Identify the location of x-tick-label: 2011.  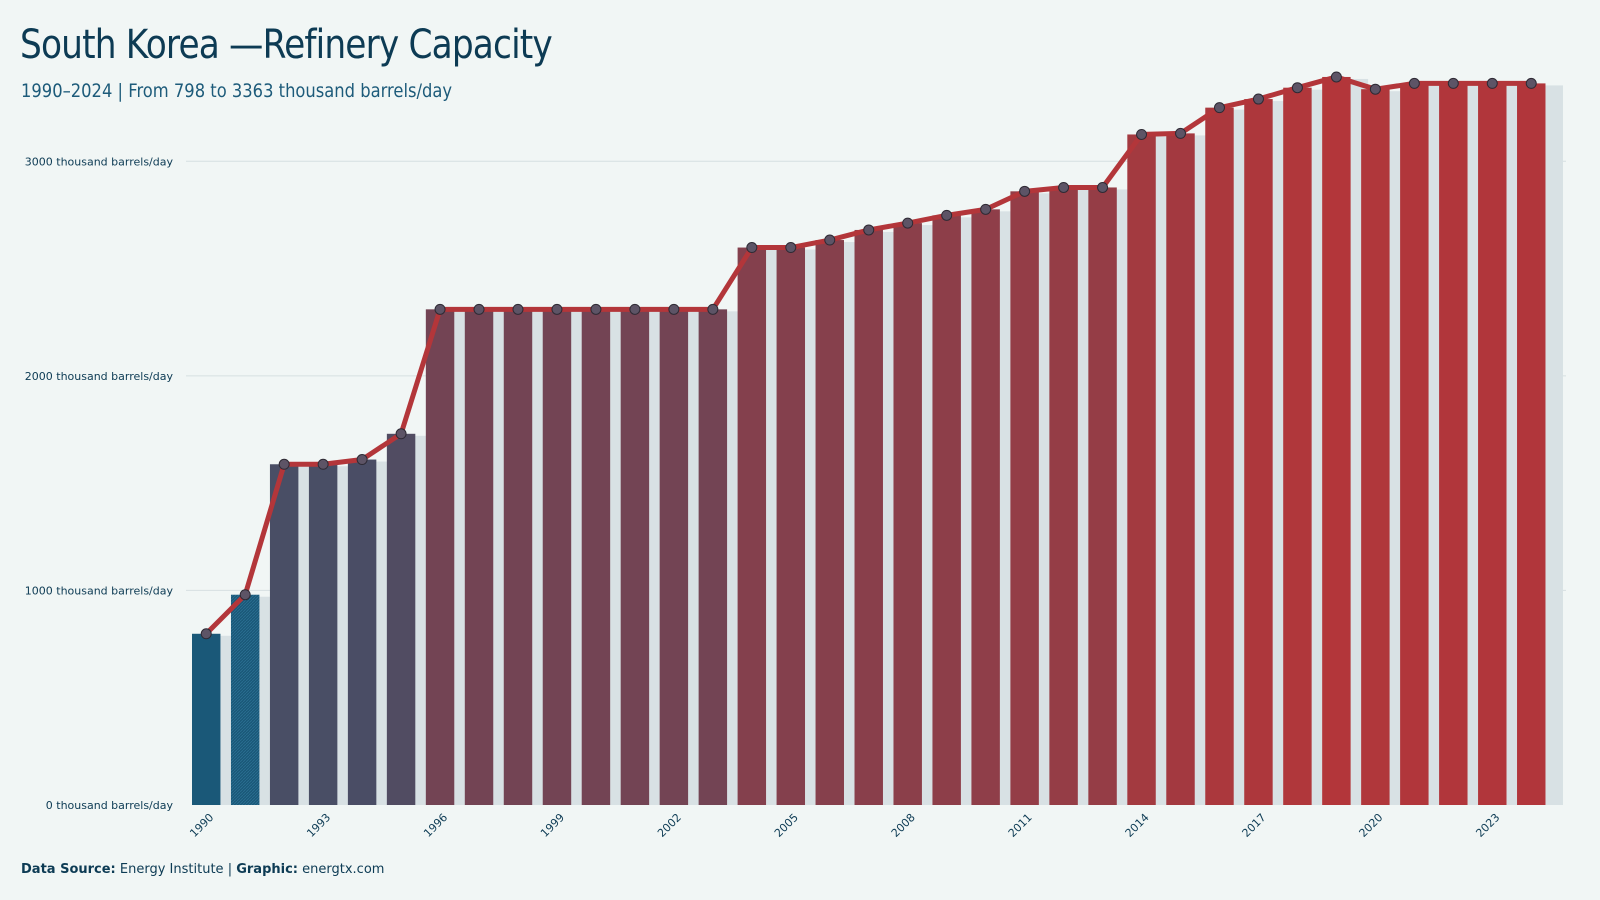
(1020, 825).